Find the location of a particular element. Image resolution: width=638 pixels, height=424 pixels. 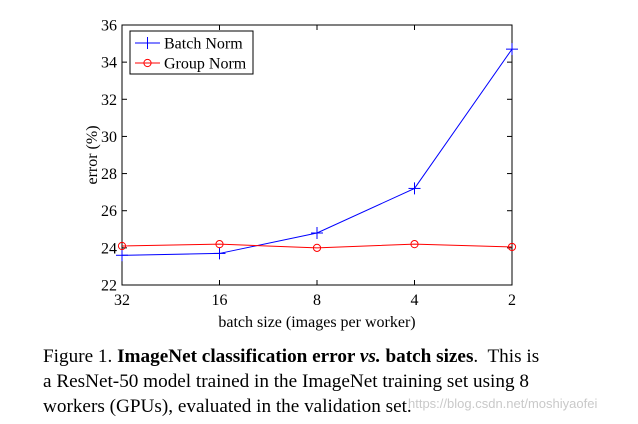

legend-group-norm-circle is located at coordinates (147, 63).